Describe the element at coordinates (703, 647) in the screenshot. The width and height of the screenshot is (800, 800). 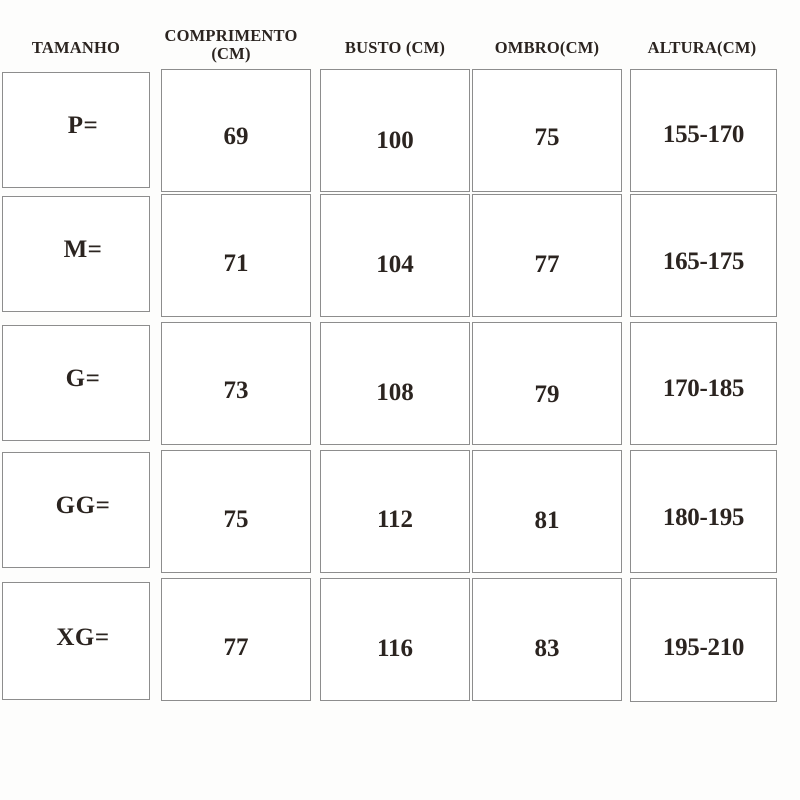
I see `cell-value: 195-210` at that location.